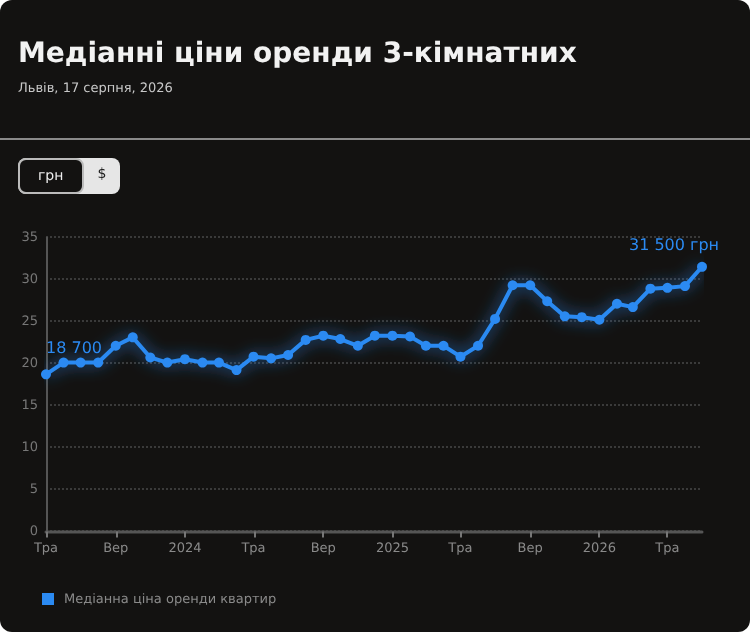  Describe the element at coordinates (674, 244) in the screenshot. I see `annotation: 31 500 грн` at that location.